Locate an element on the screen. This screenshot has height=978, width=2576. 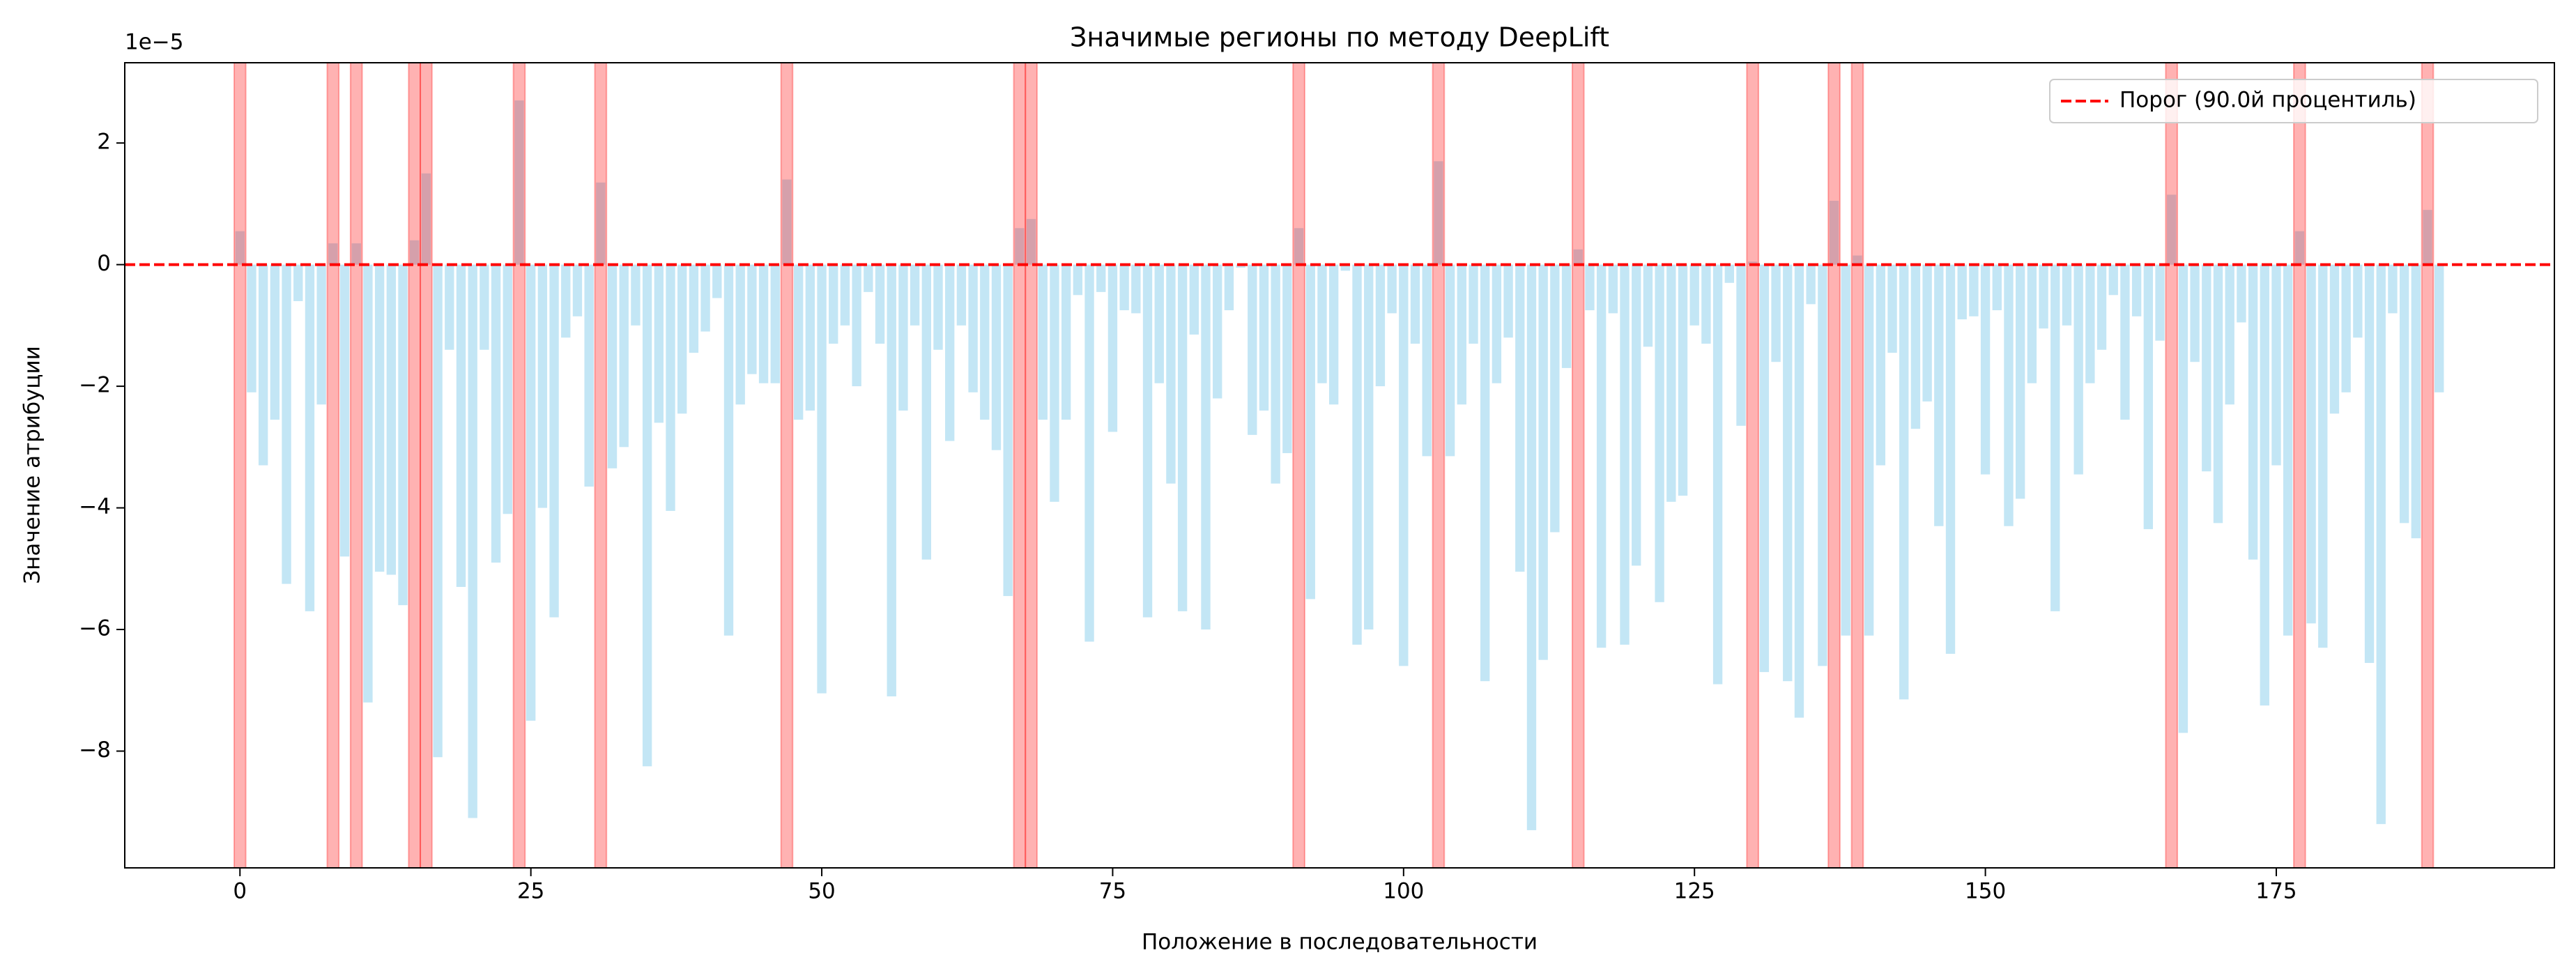
y-offset-label: 1e−5 is located at coordinates (154, 42).